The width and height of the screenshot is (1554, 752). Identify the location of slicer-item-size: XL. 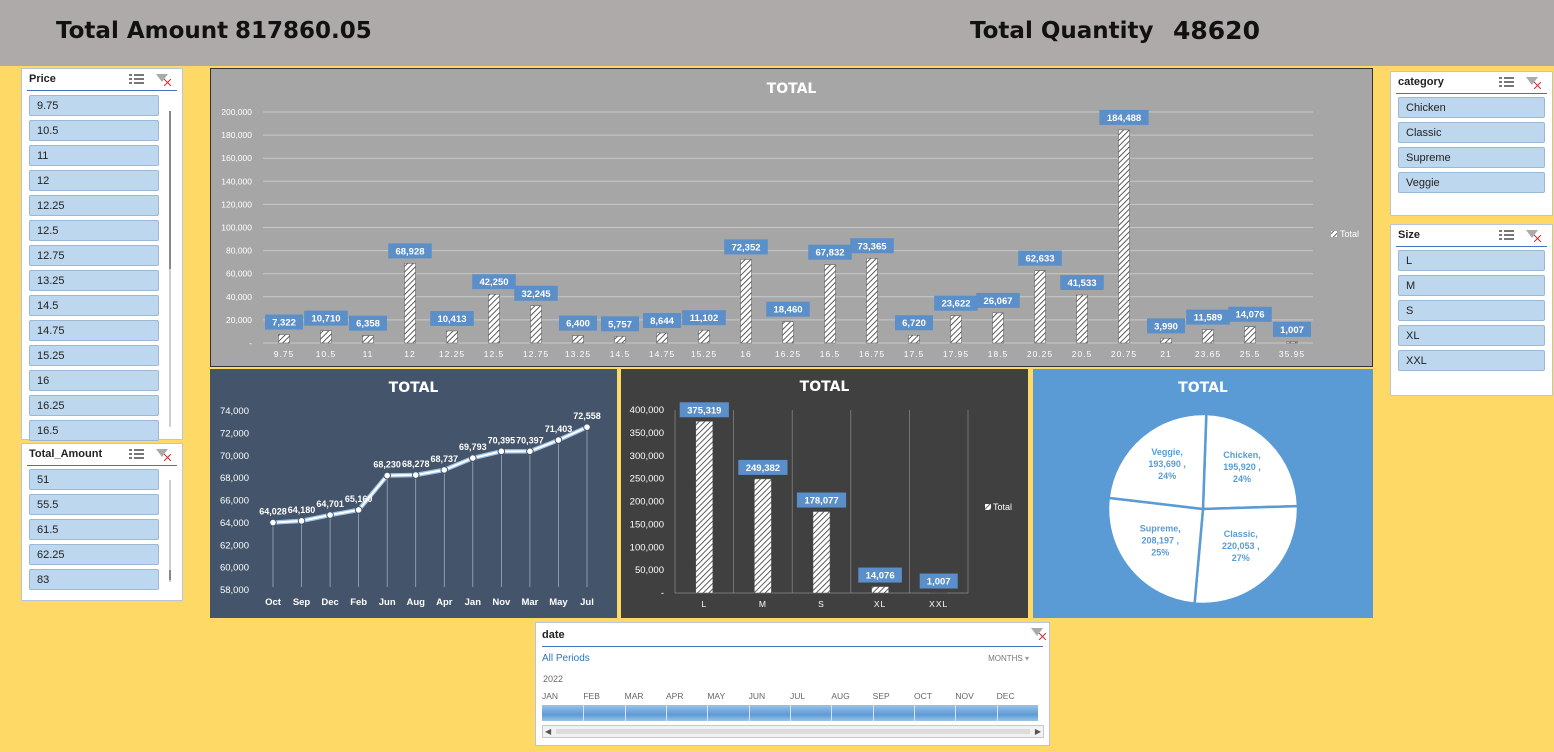
(1471, 335).